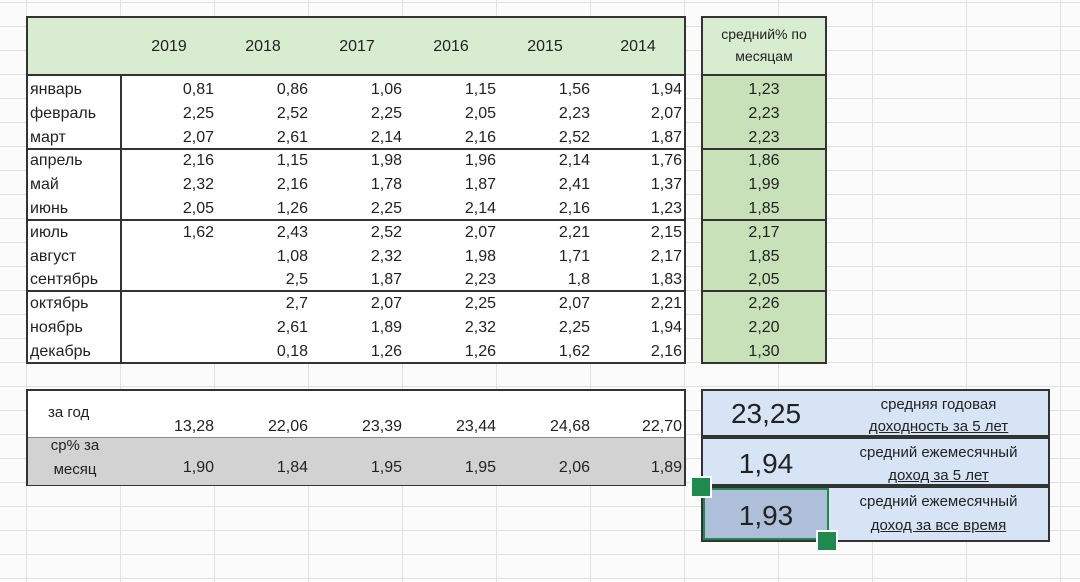  What do you see at coordinates (56, 89) in the screenshot?
I see `month-label: январь` at bounding box center [56, 89].